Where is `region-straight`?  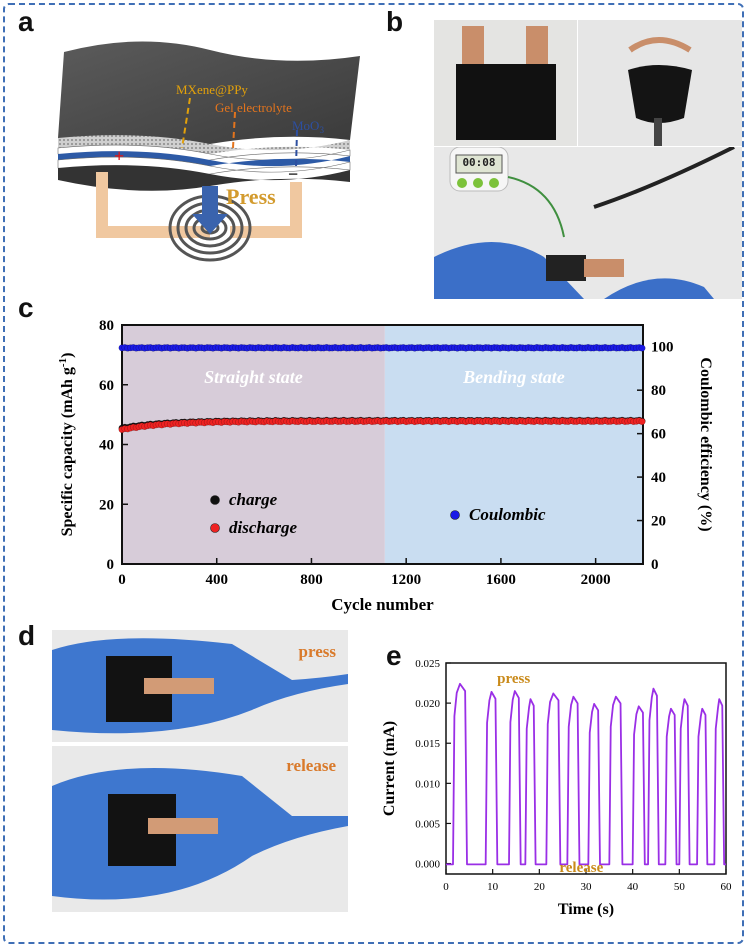 region-straight is located at coordinates (253, 444).